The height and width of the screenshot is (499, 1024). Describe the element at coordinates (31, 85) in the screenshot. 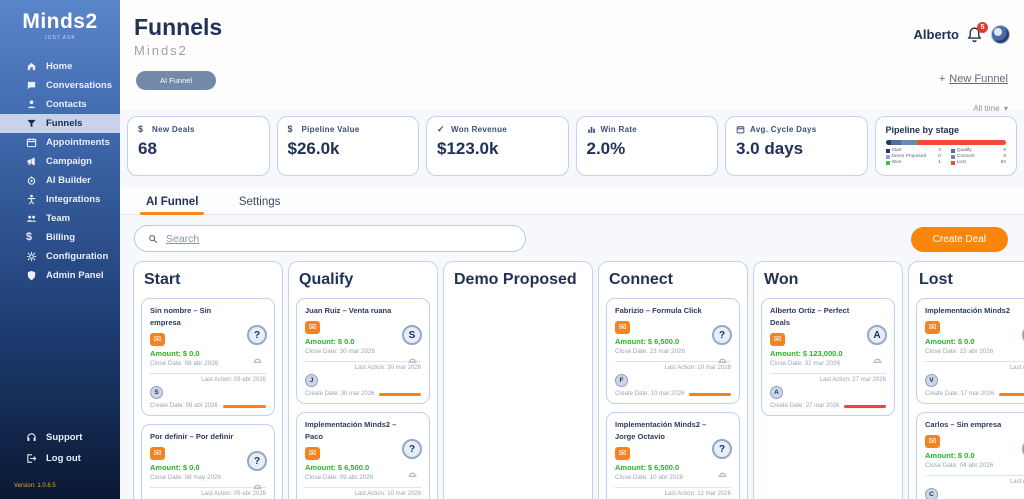

I see `chat-icon` at that location.